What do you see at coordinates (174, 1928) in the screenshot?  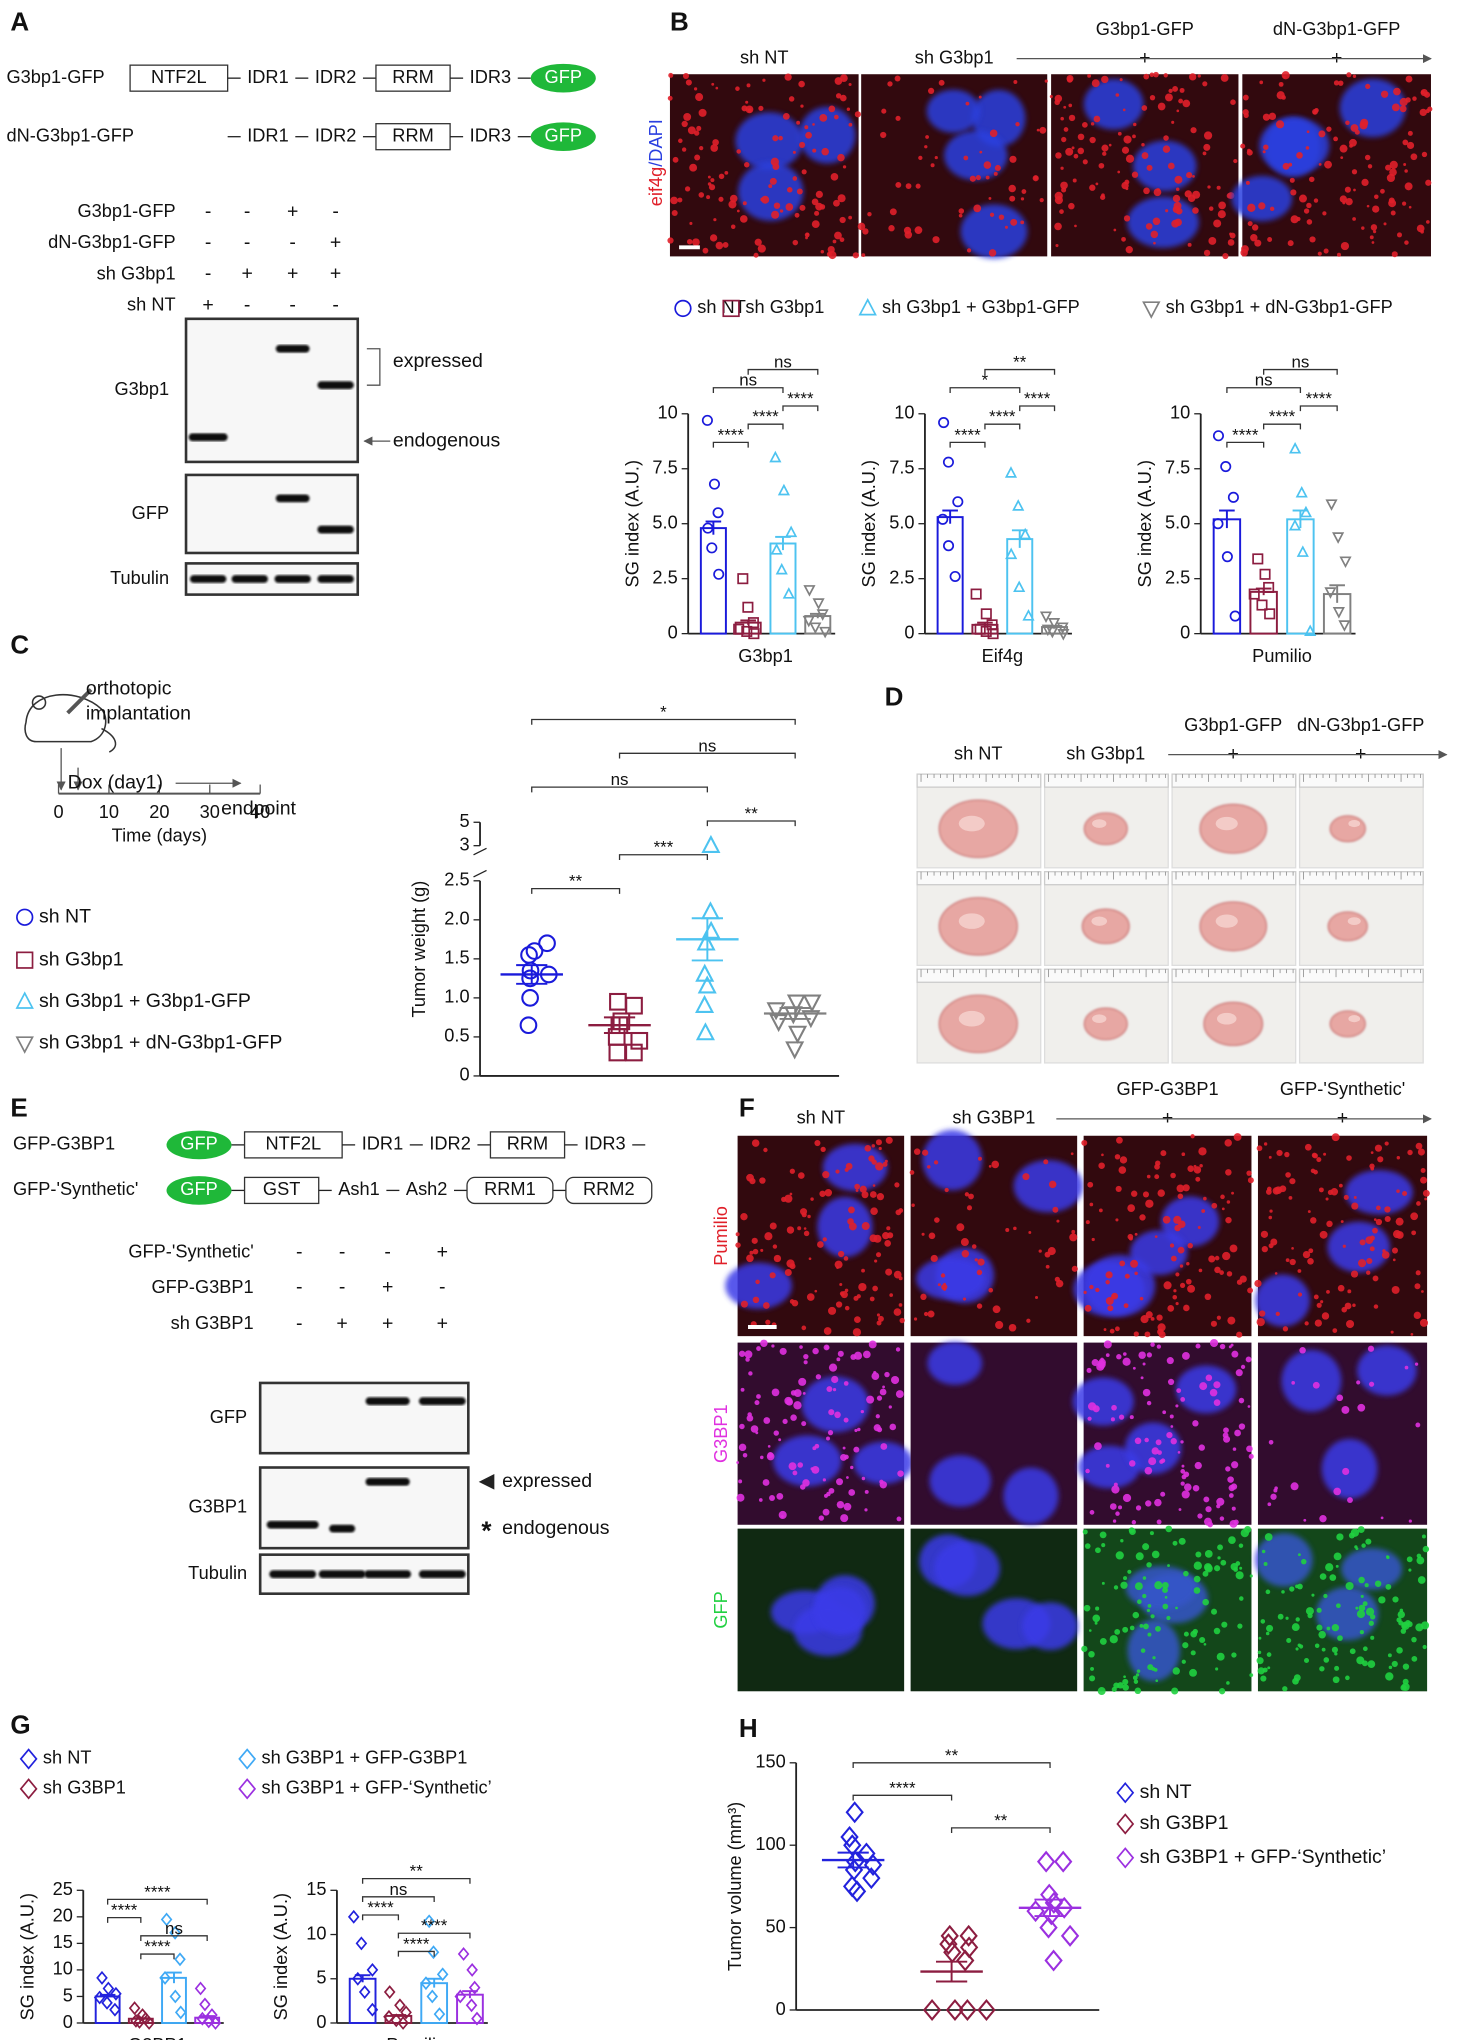 I see `significance-label: ns` at bounding box center [174, 1928].